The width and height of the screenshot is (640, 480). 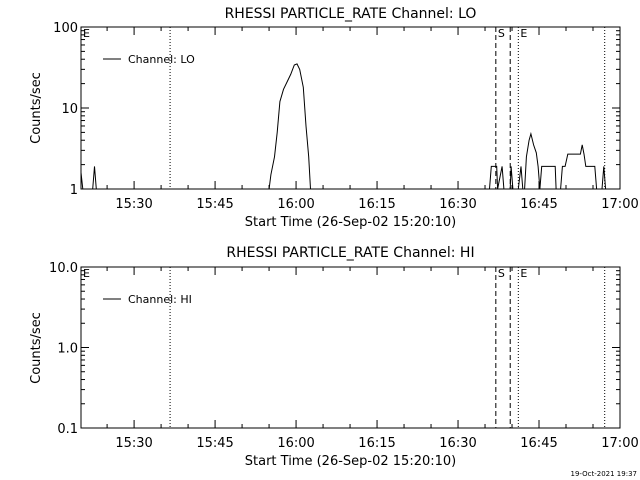 I want to click on y-tick-label: 0.1, so click(x=67, y=429).